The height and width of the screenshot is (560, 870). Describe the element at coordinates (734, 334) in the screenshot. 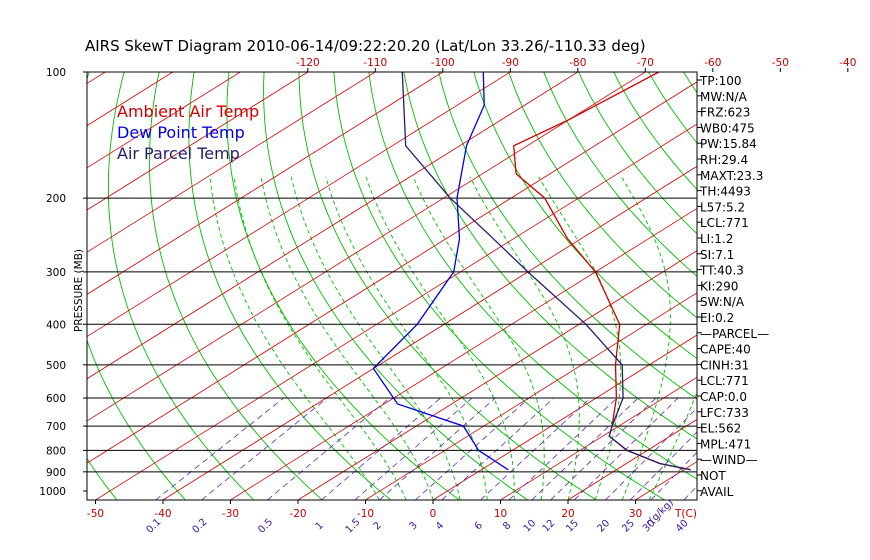

I see `index-item-16: —PARCEL—` at that location.